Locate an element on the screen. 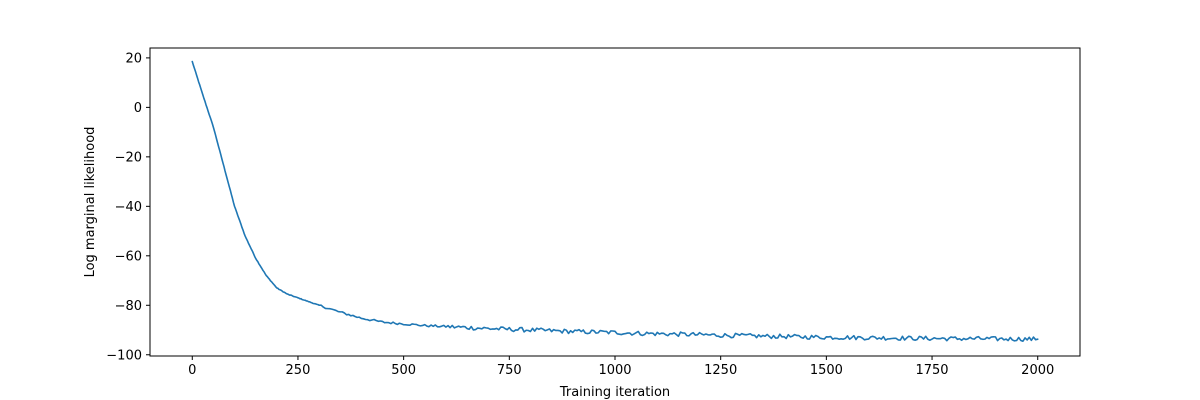 Image resolution: width=1200 pixels, height=400 pixels. y-tick-label: −60 is located at coordinates (128, 256).